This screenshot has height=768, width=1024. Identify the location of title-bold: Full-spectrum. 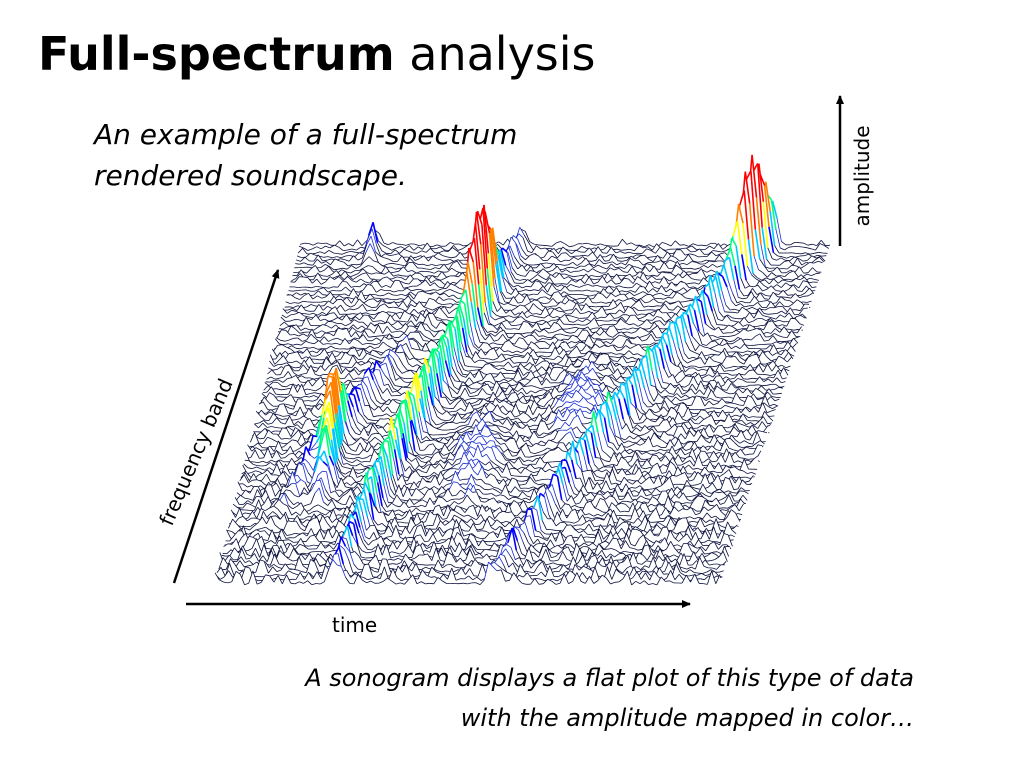
(216, 54).